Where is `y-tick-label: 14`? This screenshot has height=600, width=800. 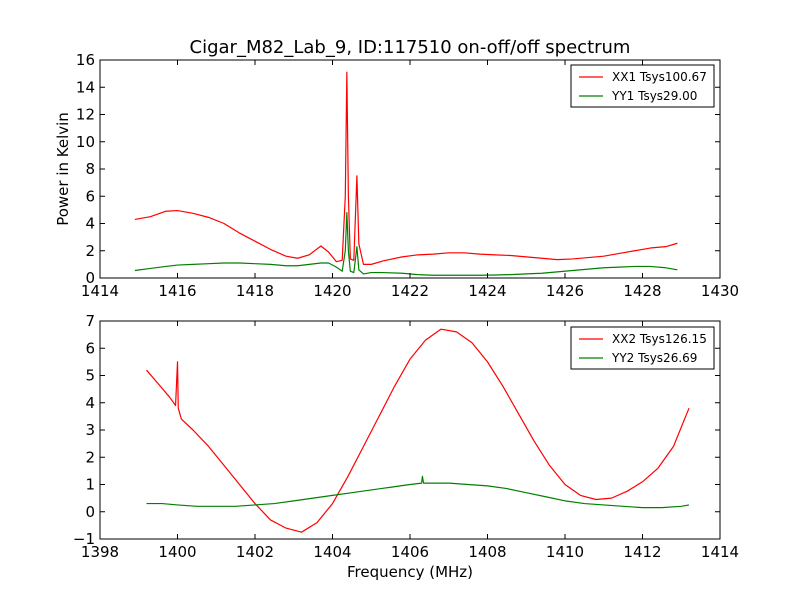
y-tick-label: 14 is located at coordinates (85, 87).